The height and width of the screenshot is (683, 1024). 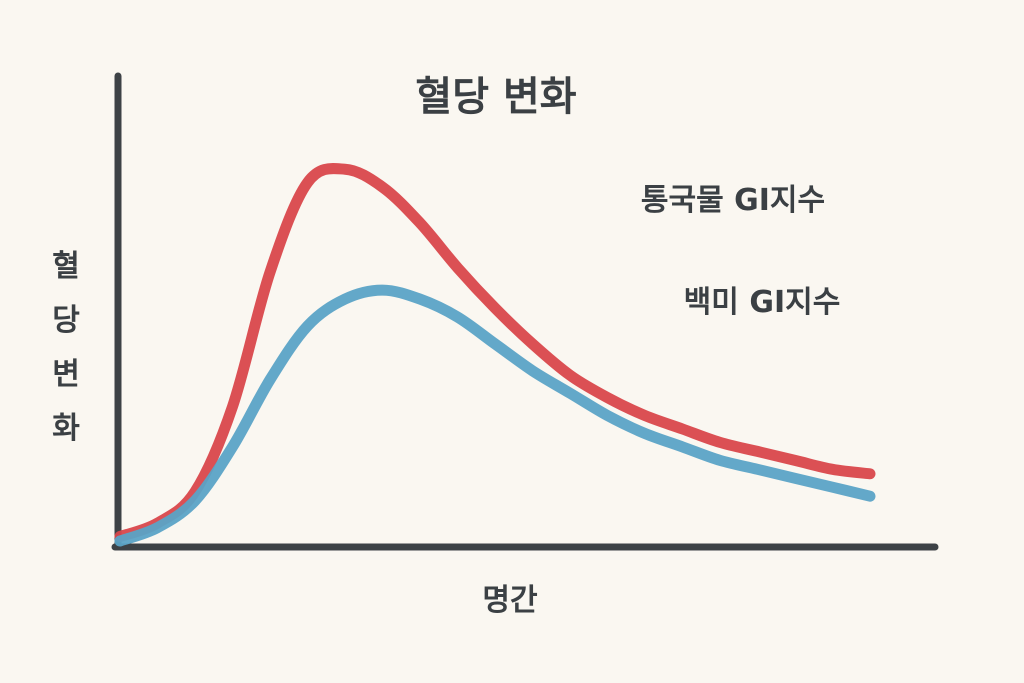 I want to click on legend-label-series-1: 통국물 GI지수, so click(x=733, y=200).